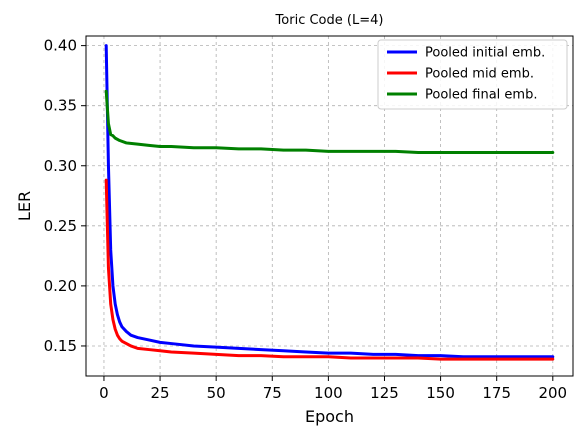 This screenshot has height=440, width=586. What do you see at coordinates (104, 393) in the screenshot?
I see `x-tick-label: 0` at bounding box center [104, 393].